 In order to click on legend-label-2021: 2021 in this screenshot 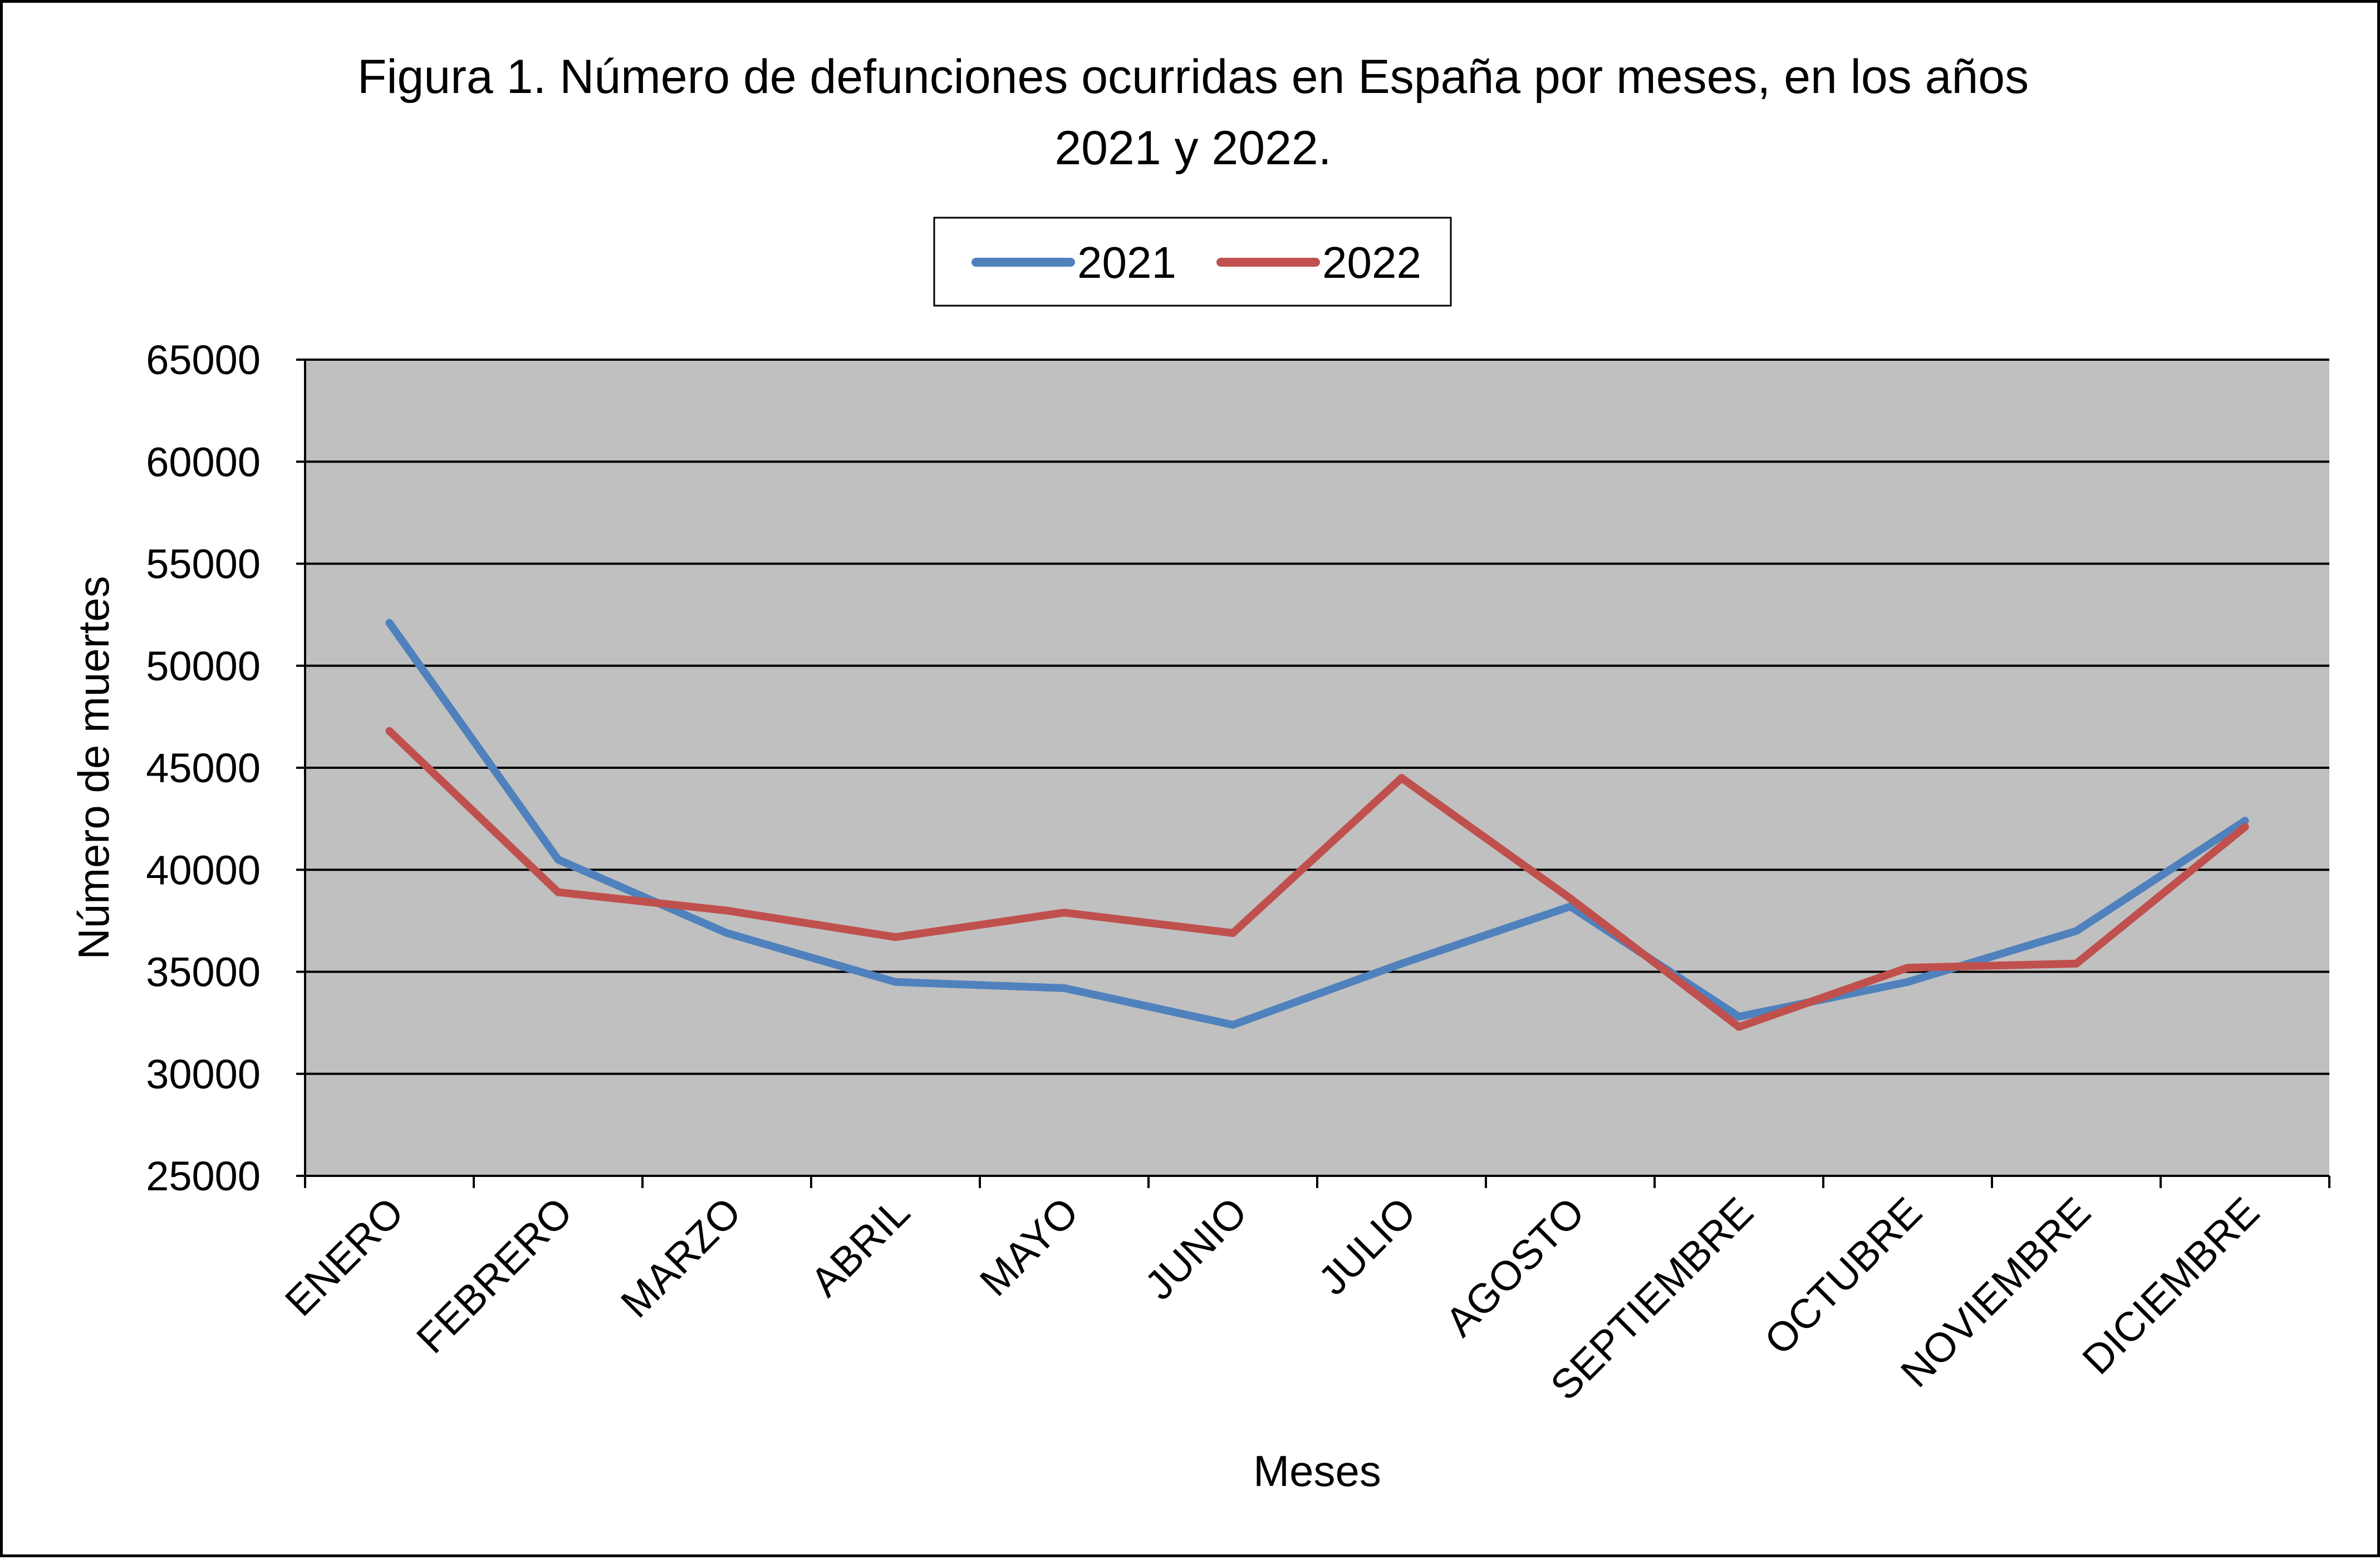, I will do `click(1126, 262)`.